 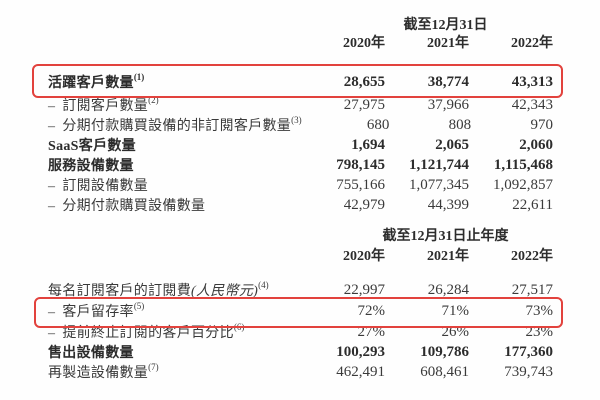 I want to click on value-2022: 42,343, so click(x=532, y=104).